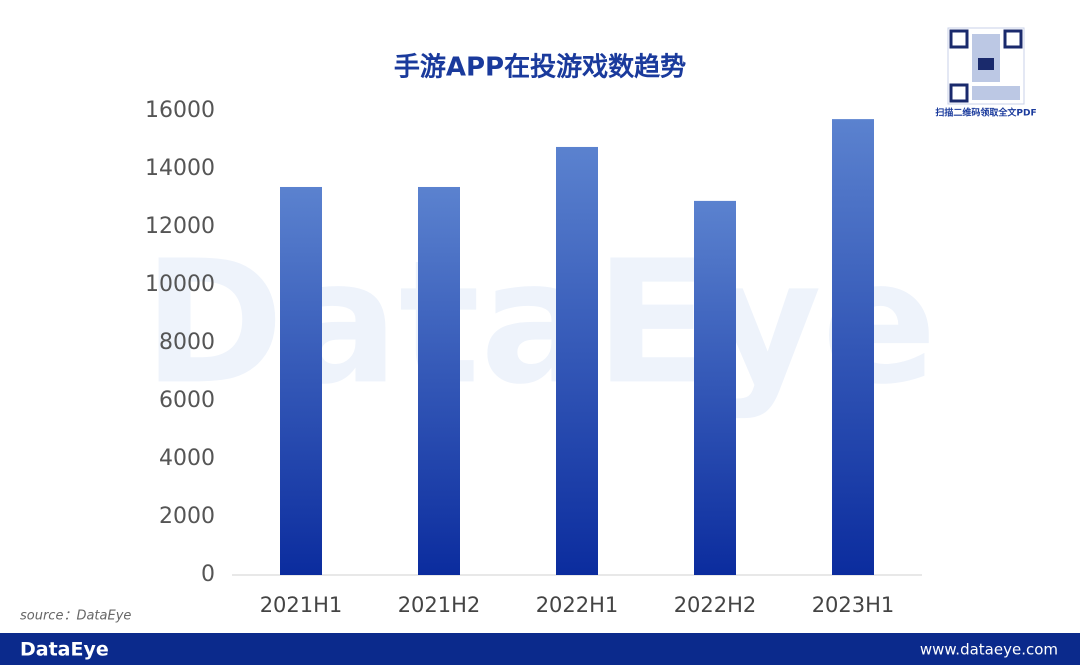  I want to click on y-tick-label: 10000, so click(180, 284).